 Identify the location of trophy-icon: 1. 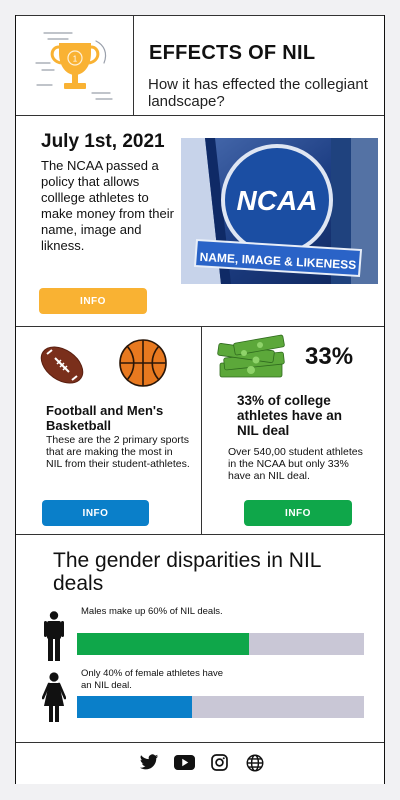
(74, 66).